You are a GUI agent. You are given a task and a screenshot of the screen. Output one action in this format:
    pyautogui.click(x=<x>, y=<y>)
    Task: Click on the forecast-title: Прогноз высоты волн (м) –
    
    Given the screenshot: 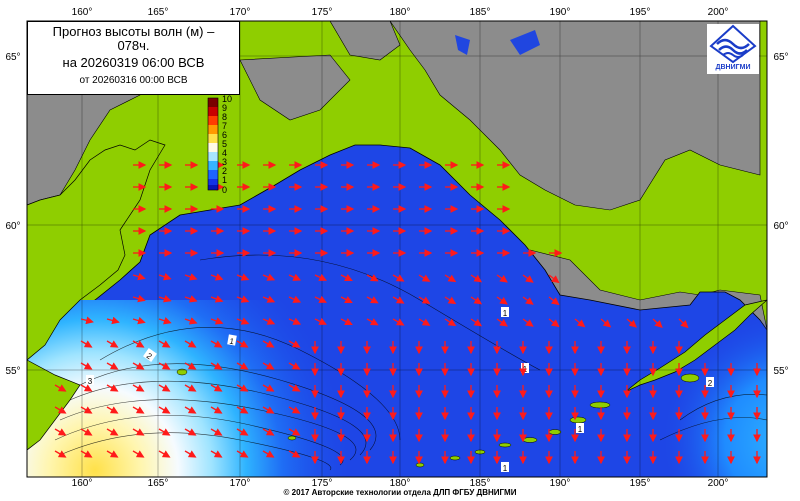 What is the action you would take?
    pyautogui.click(x=133, y=31)
    